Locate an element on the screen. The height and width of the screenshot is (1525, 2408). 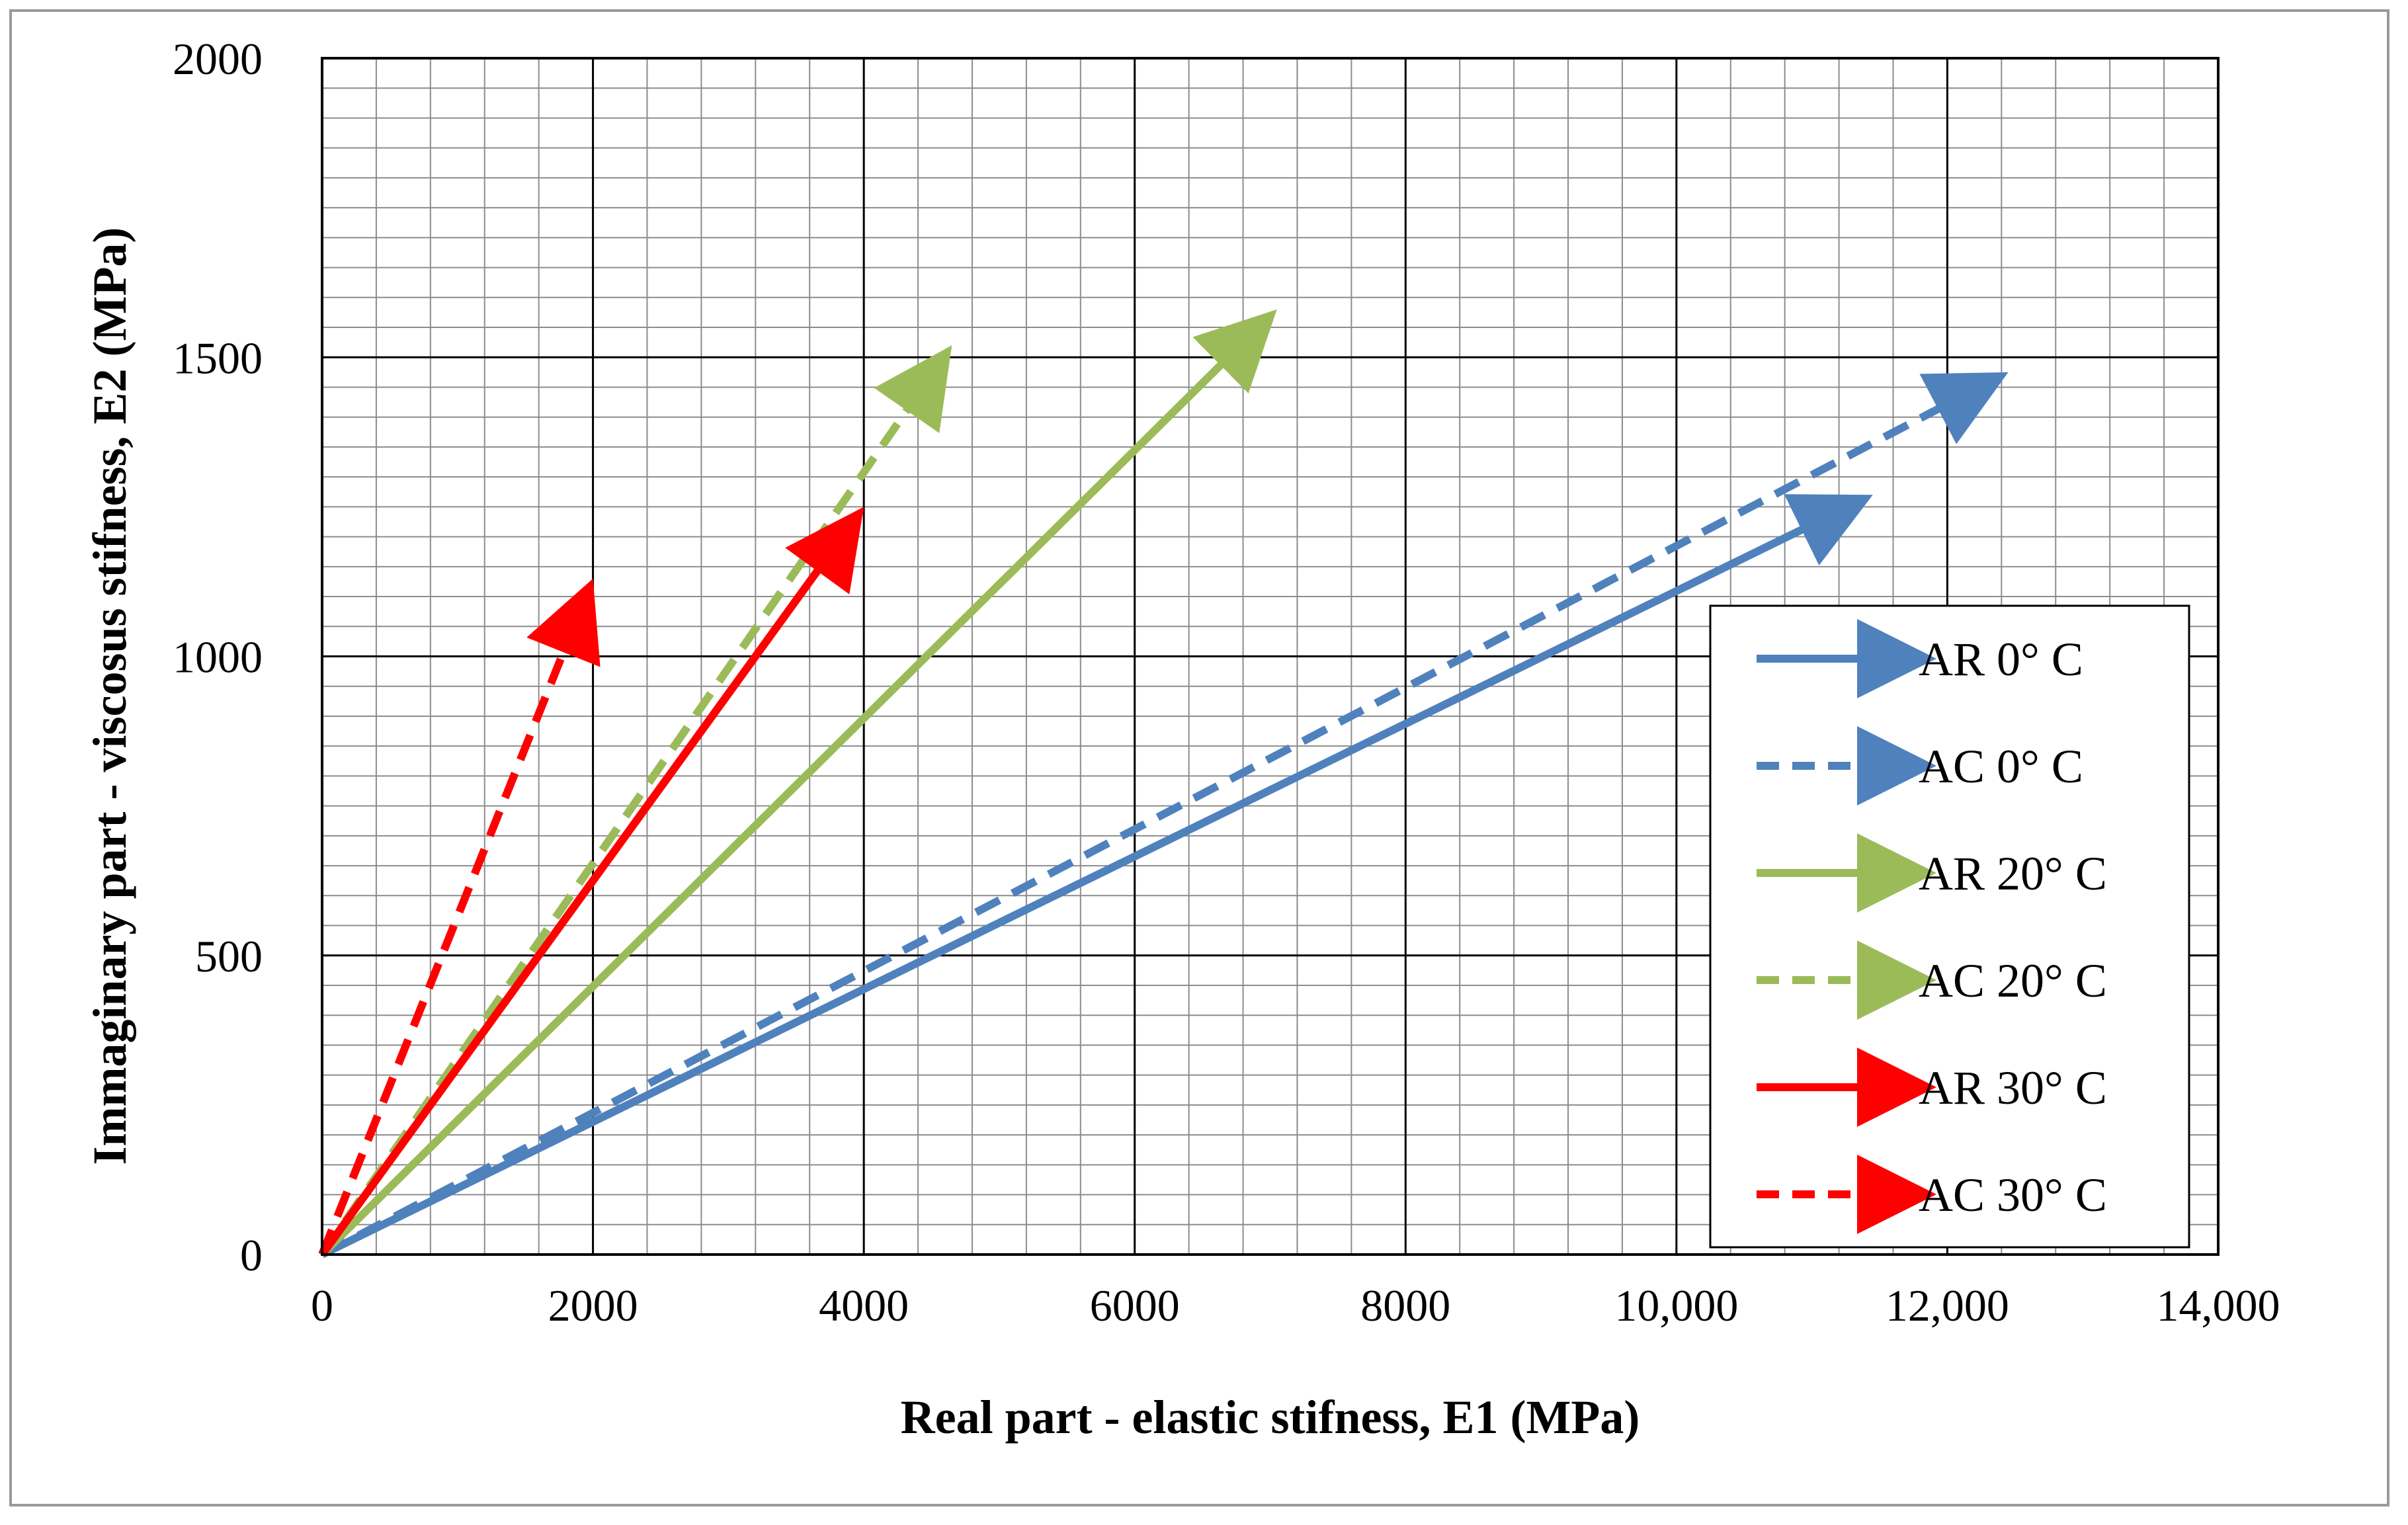
y-tick-label: 500 is located at coordinates (229, 956).